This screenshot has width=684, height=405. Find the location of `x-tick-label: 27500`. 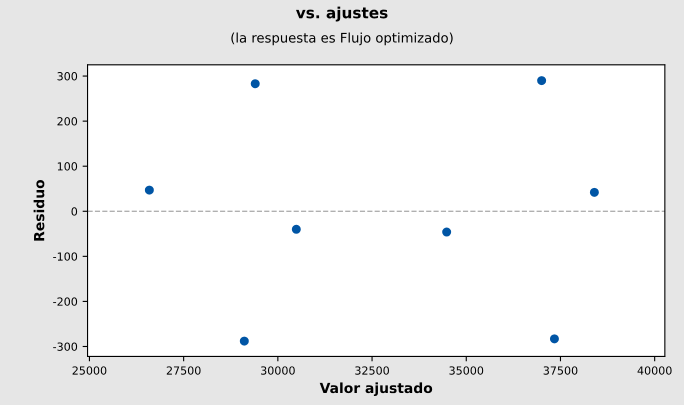

x-tick-label: 27500 is located at coordinates (183, 370).